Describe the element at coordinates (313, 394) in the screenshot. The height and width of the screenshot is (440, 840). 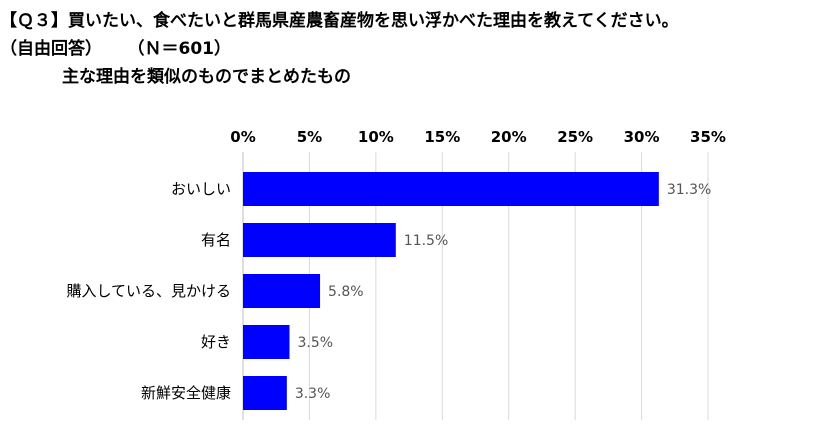
I see `data-label: 3.3%` at that location.